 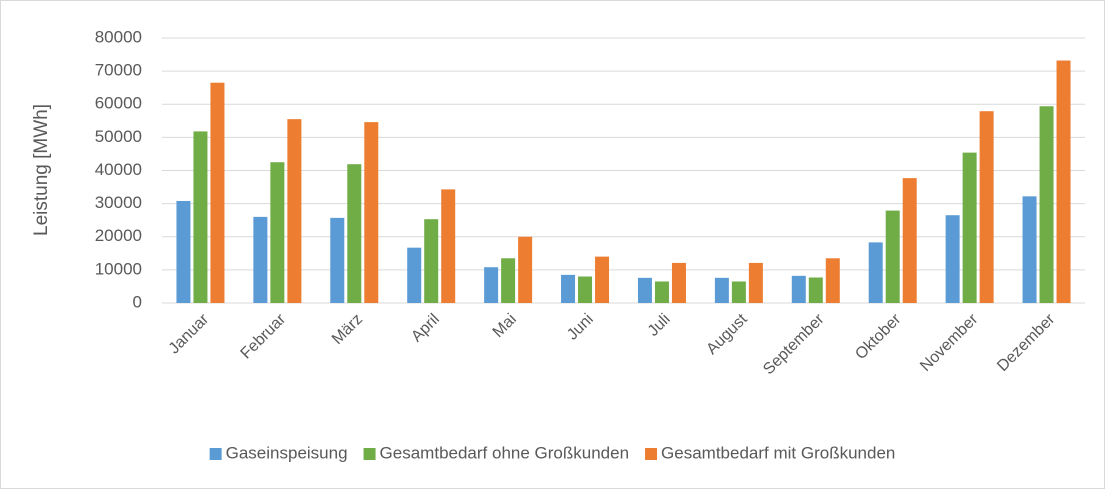 What do you see at coordinates (118, 202) in the screenshot?
I see `y-tick-label: 30000` at bounding box center [118, 202].